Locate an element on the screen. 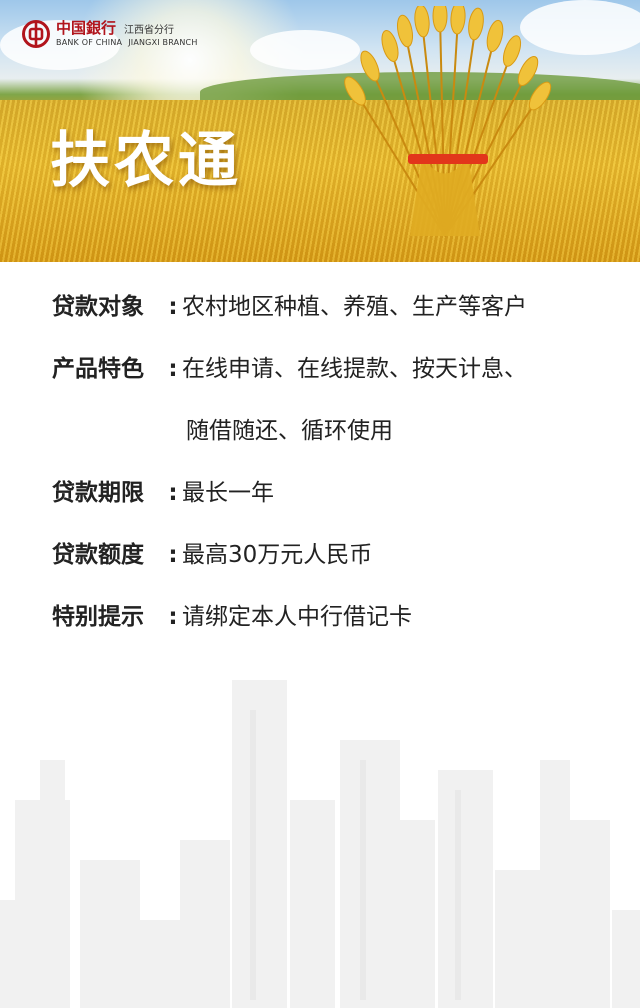 Image resolution: width=640 pixels, height=1008 pixels. detail-row-amount: 贷款额度 : 最高30万元人民币 is located at coordinates (332, 555).